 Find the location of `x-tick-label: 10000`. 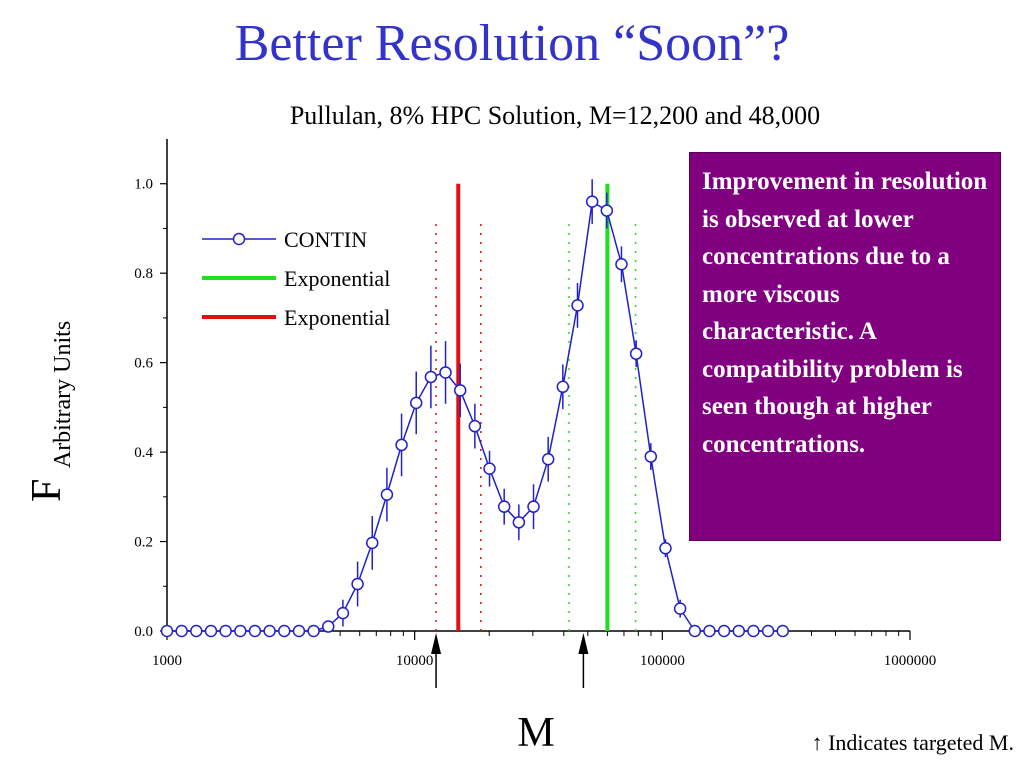

x-tick-label: 10000 is located at coordinates (415, 661).